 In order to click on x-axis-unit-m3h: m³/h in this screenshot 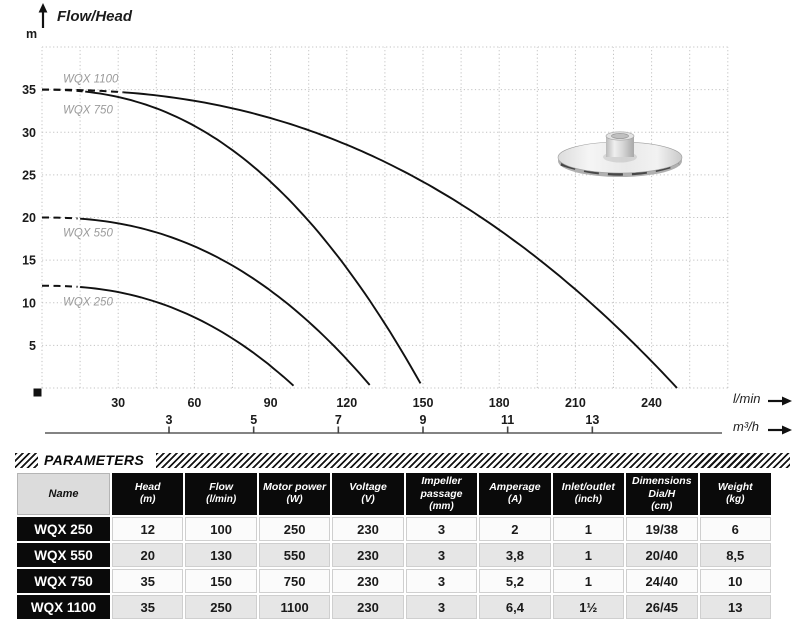, I will do `click(746, 426)`.